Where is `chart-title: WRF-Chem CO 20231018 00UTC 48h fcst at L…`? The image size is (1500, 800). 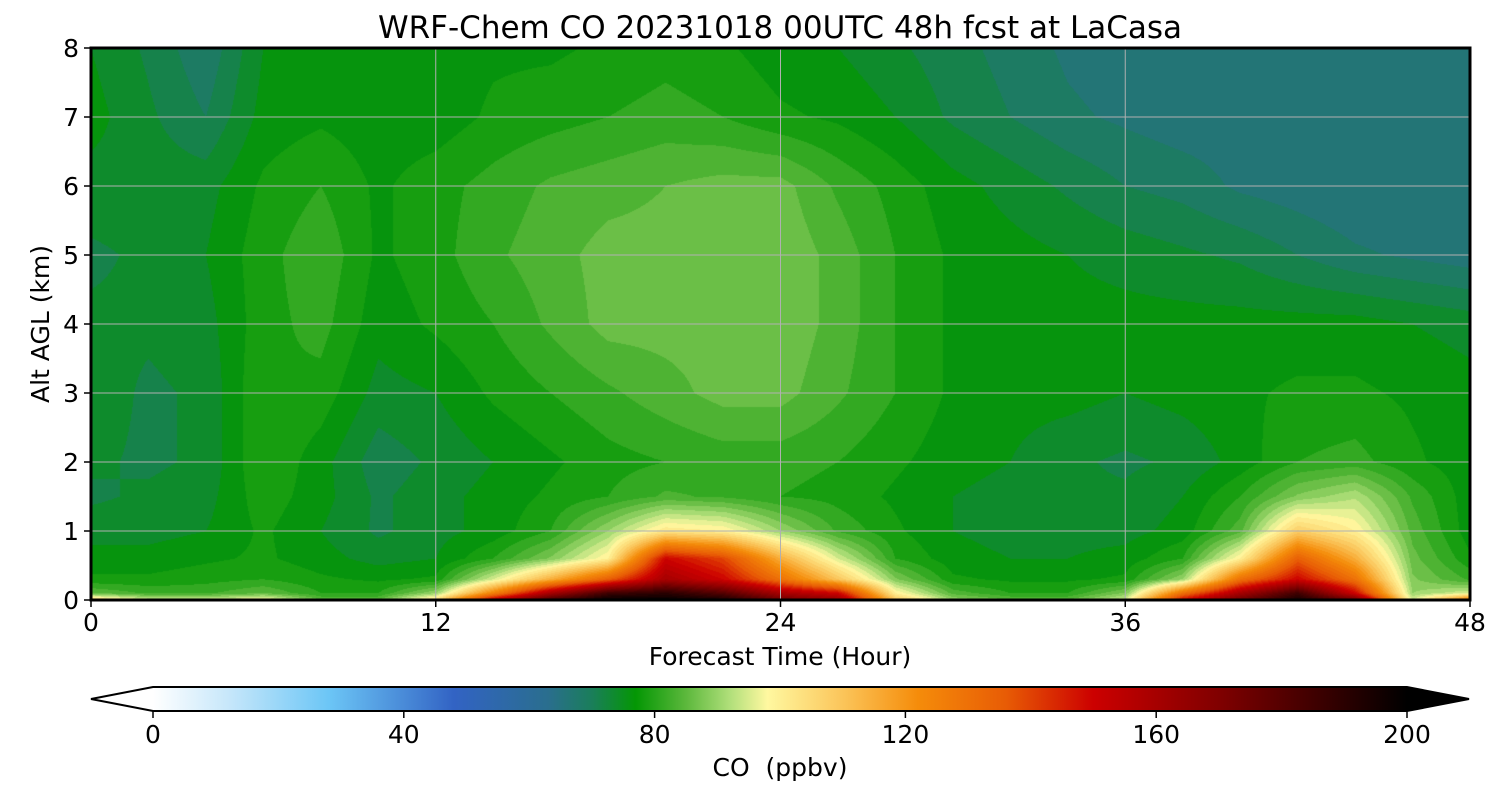
chart-title: WRF-Chem CO 20231018 00UTC 48h fcst at L… is located at coordinates (780, 28).